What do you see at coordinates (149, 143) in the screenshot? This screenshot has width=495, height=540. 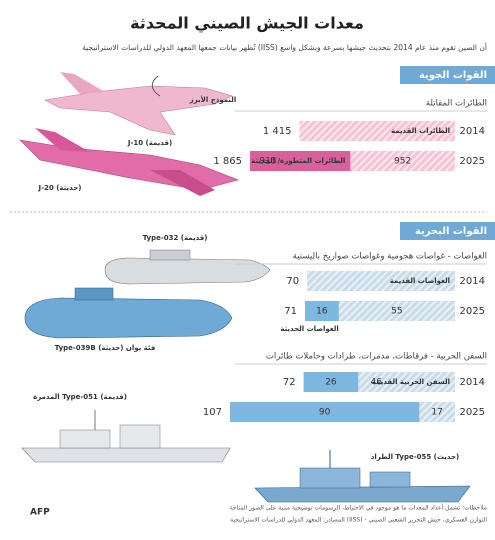 I see `caption: J-10 (قديمة)` at bounding box center [149, 143].